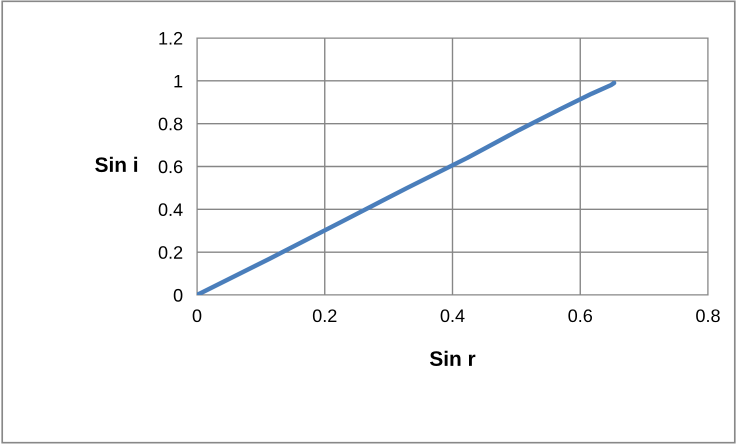 The image size is (737, 444). What do you see at coordinates (324, 315) in the screenshot?
I see `x-tick-label: 0.2` at bounding box center [324, 315].